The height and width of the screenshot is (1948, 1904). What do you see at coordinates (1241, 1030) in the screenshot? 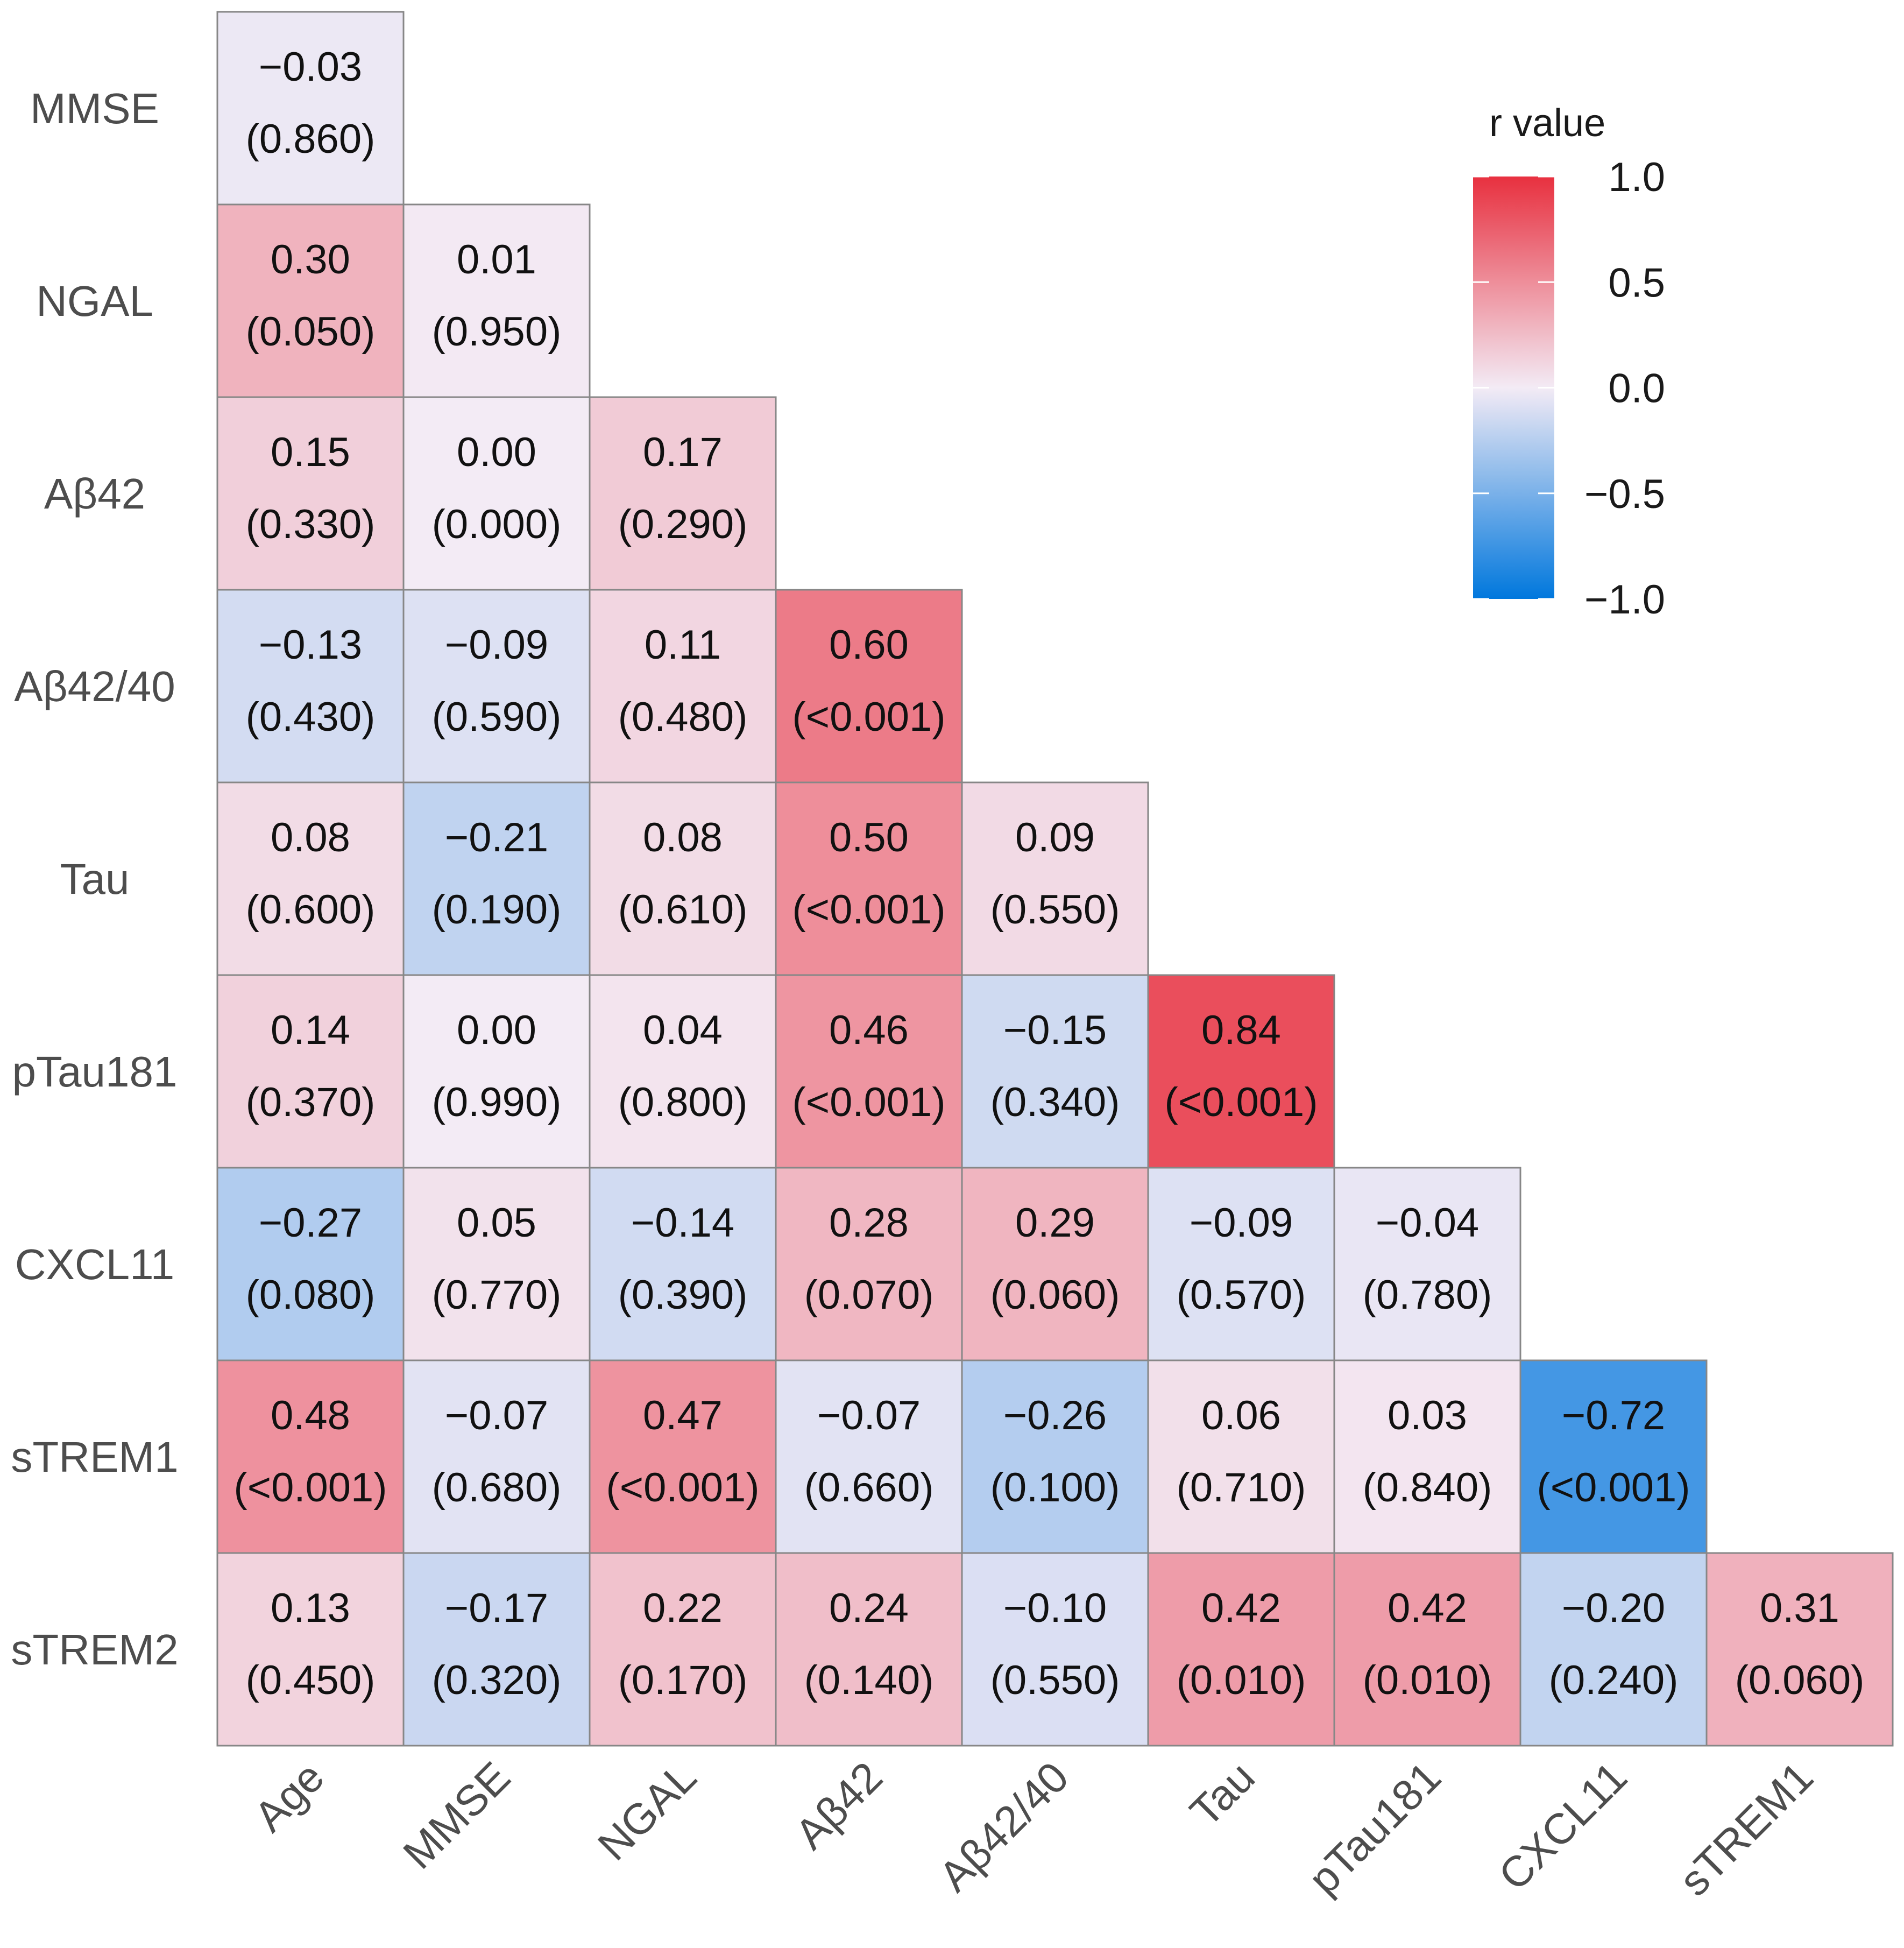
I see `cell-r-value: 0.84` at bounding box center [1241, 1030].